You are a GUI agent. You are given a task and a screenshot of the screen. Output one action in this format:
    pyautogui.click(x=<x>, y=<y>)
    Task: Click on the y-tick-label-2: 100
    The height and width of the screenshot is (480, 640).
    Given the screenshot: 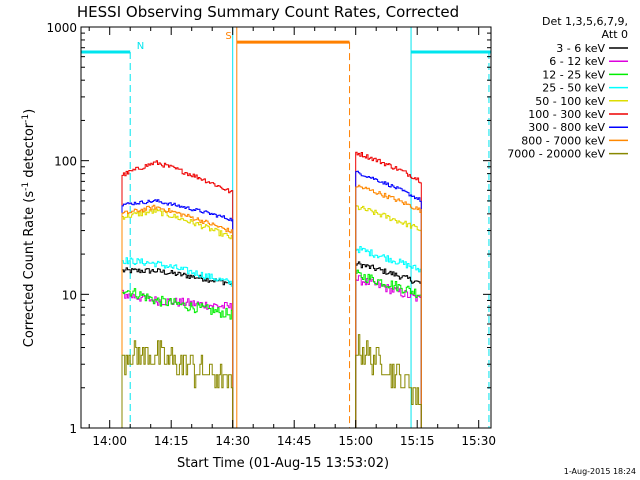 What is the action you would take?
    pyautogui.click(x=65, y=162)
    